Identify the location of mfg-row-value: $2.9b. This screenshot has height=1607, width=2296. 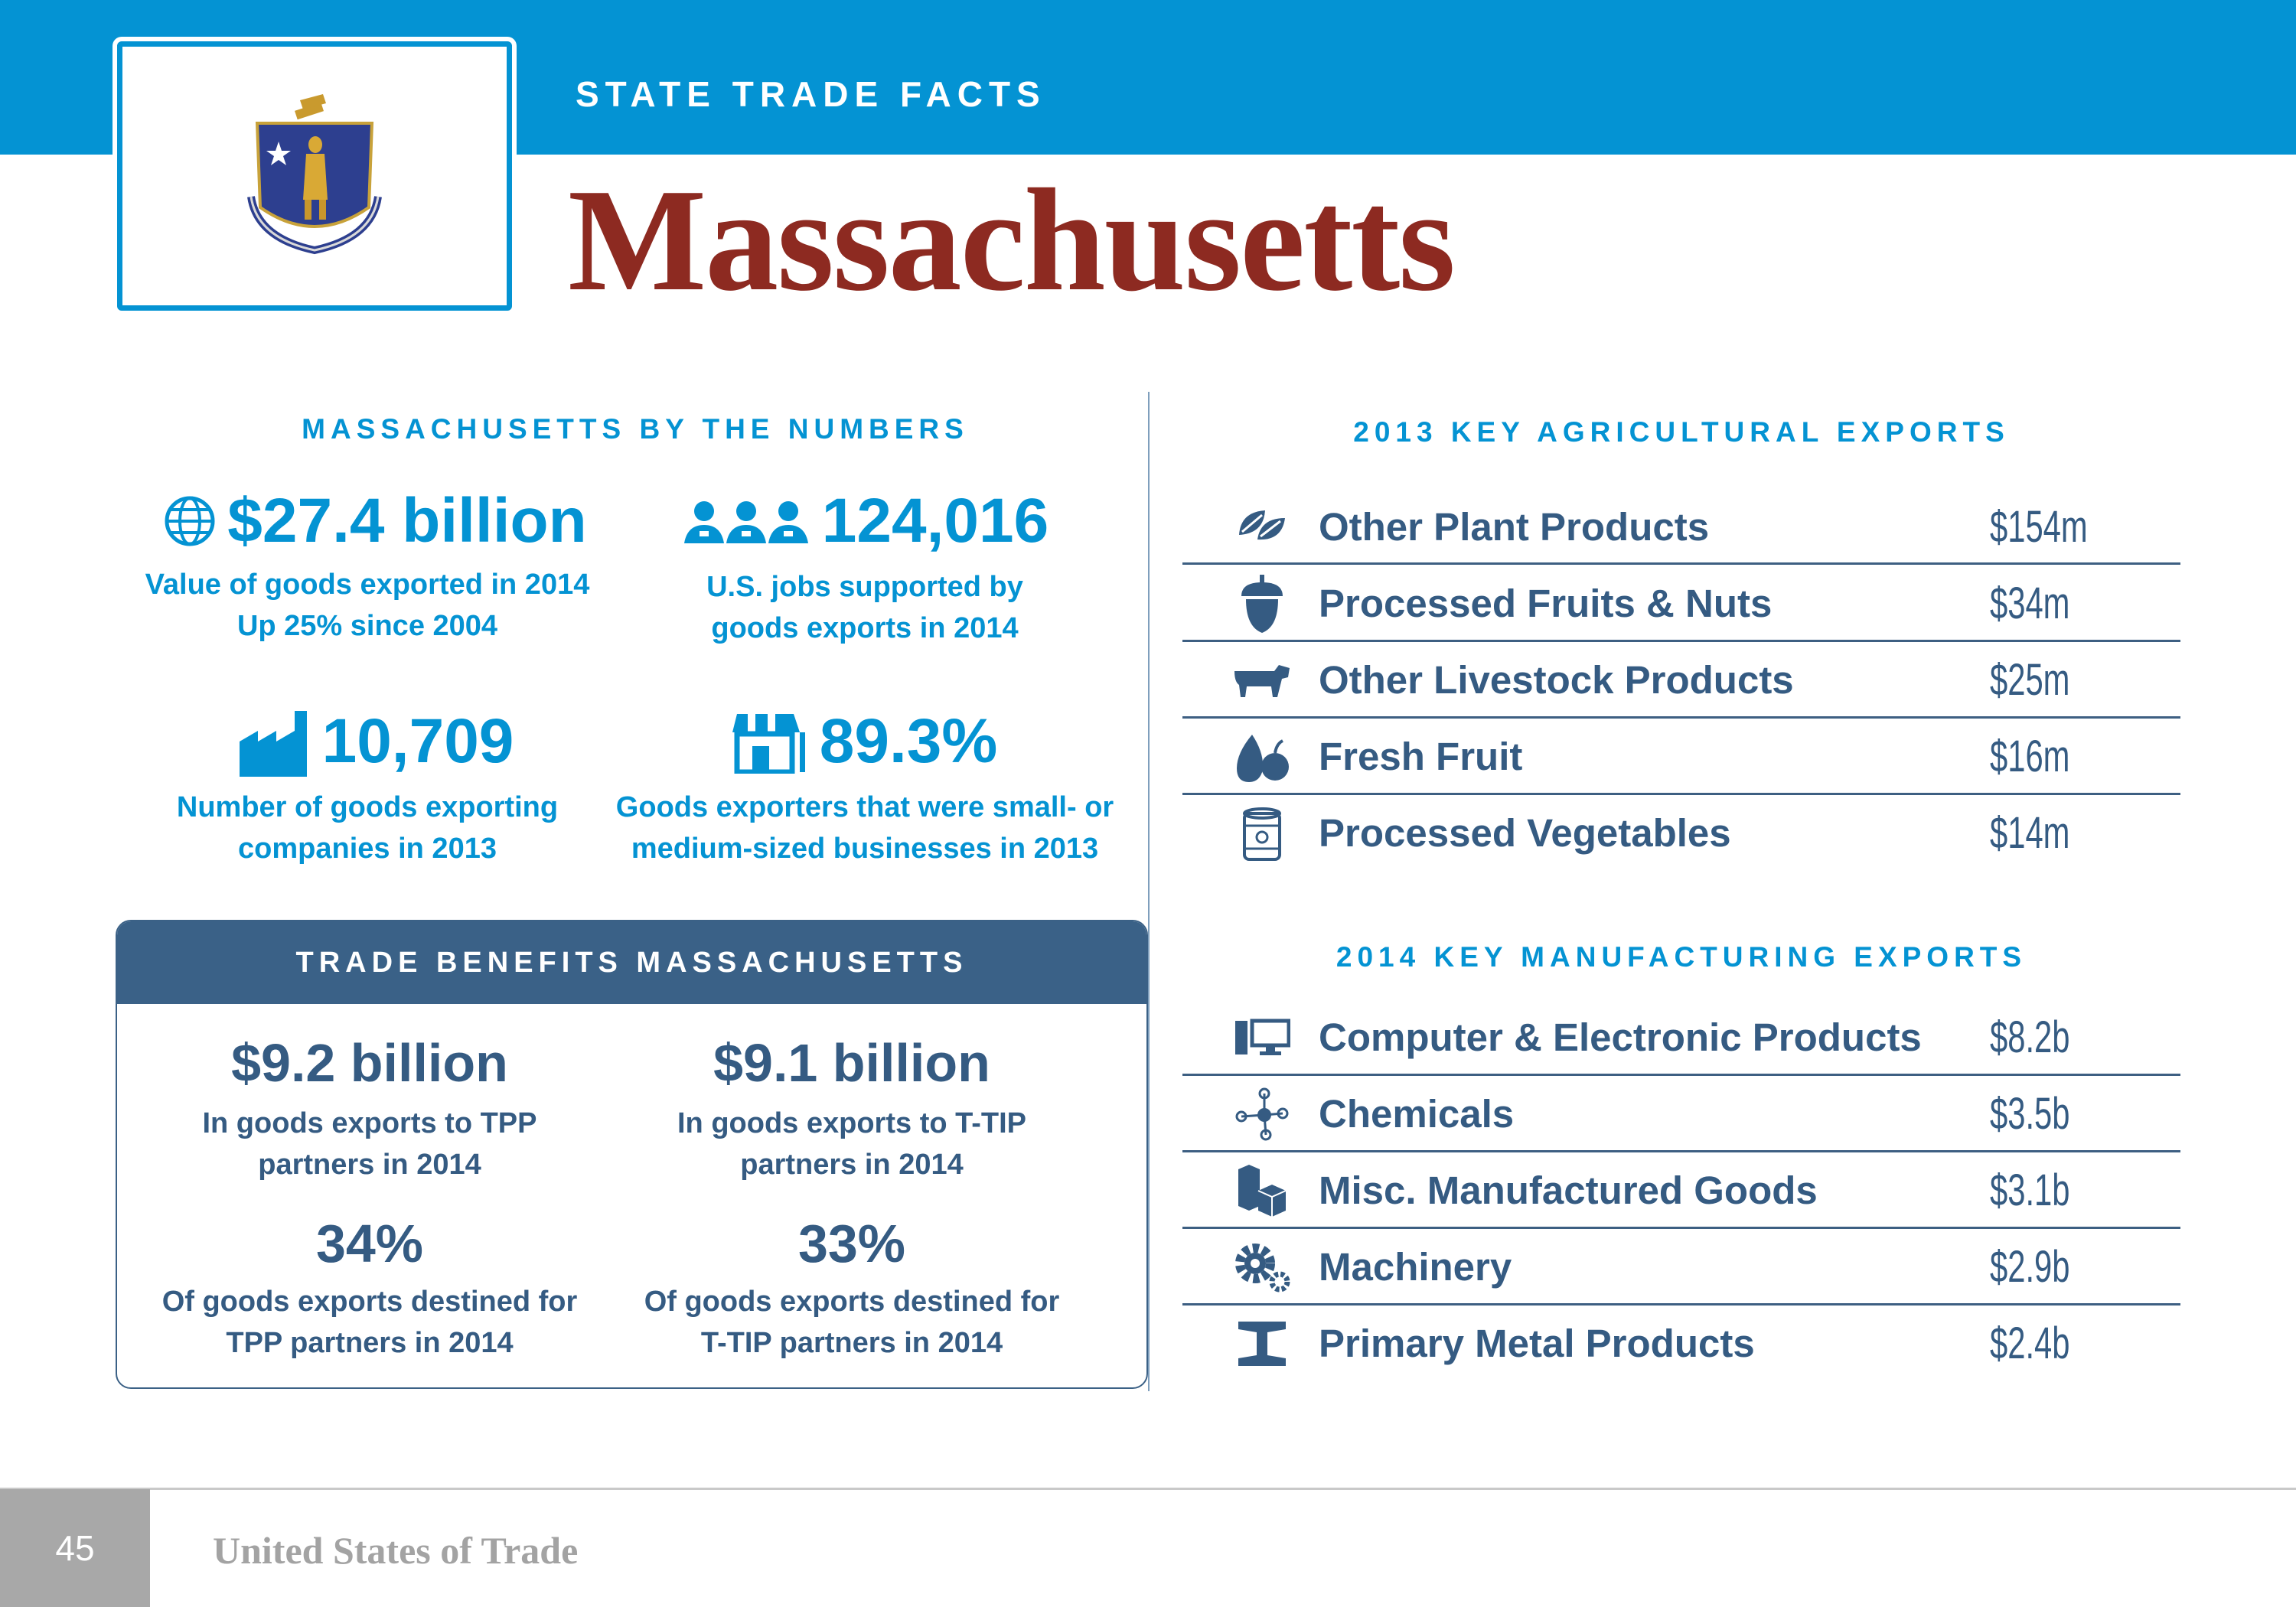
(2030, 1267).